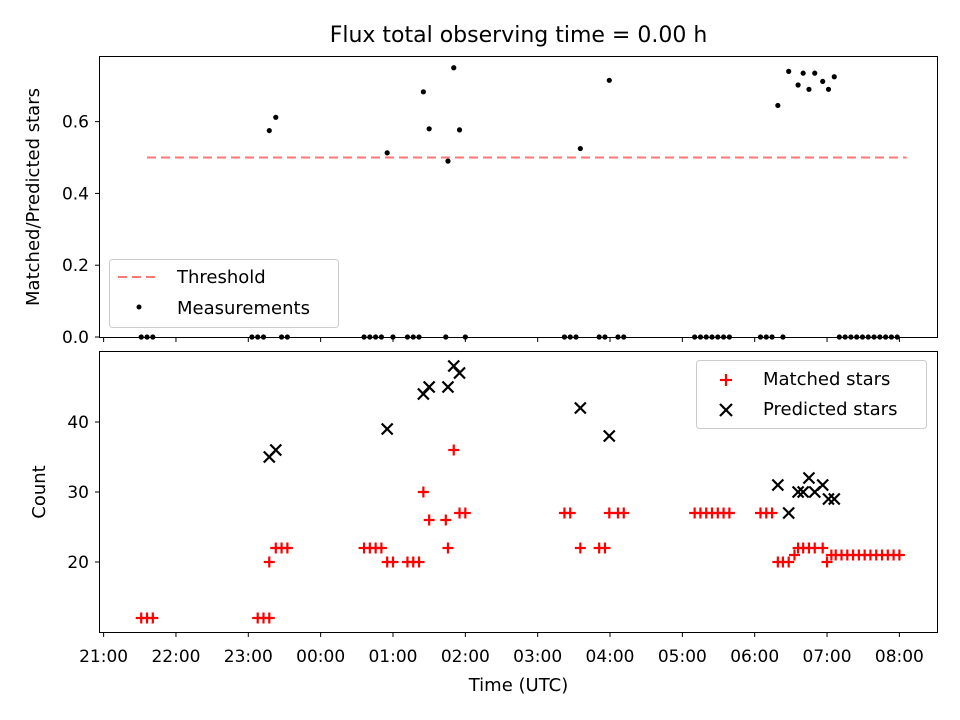 This screenshot has height=720, width=960. I want to click on legend-measurements-label: Measurements, so click(243, 308).